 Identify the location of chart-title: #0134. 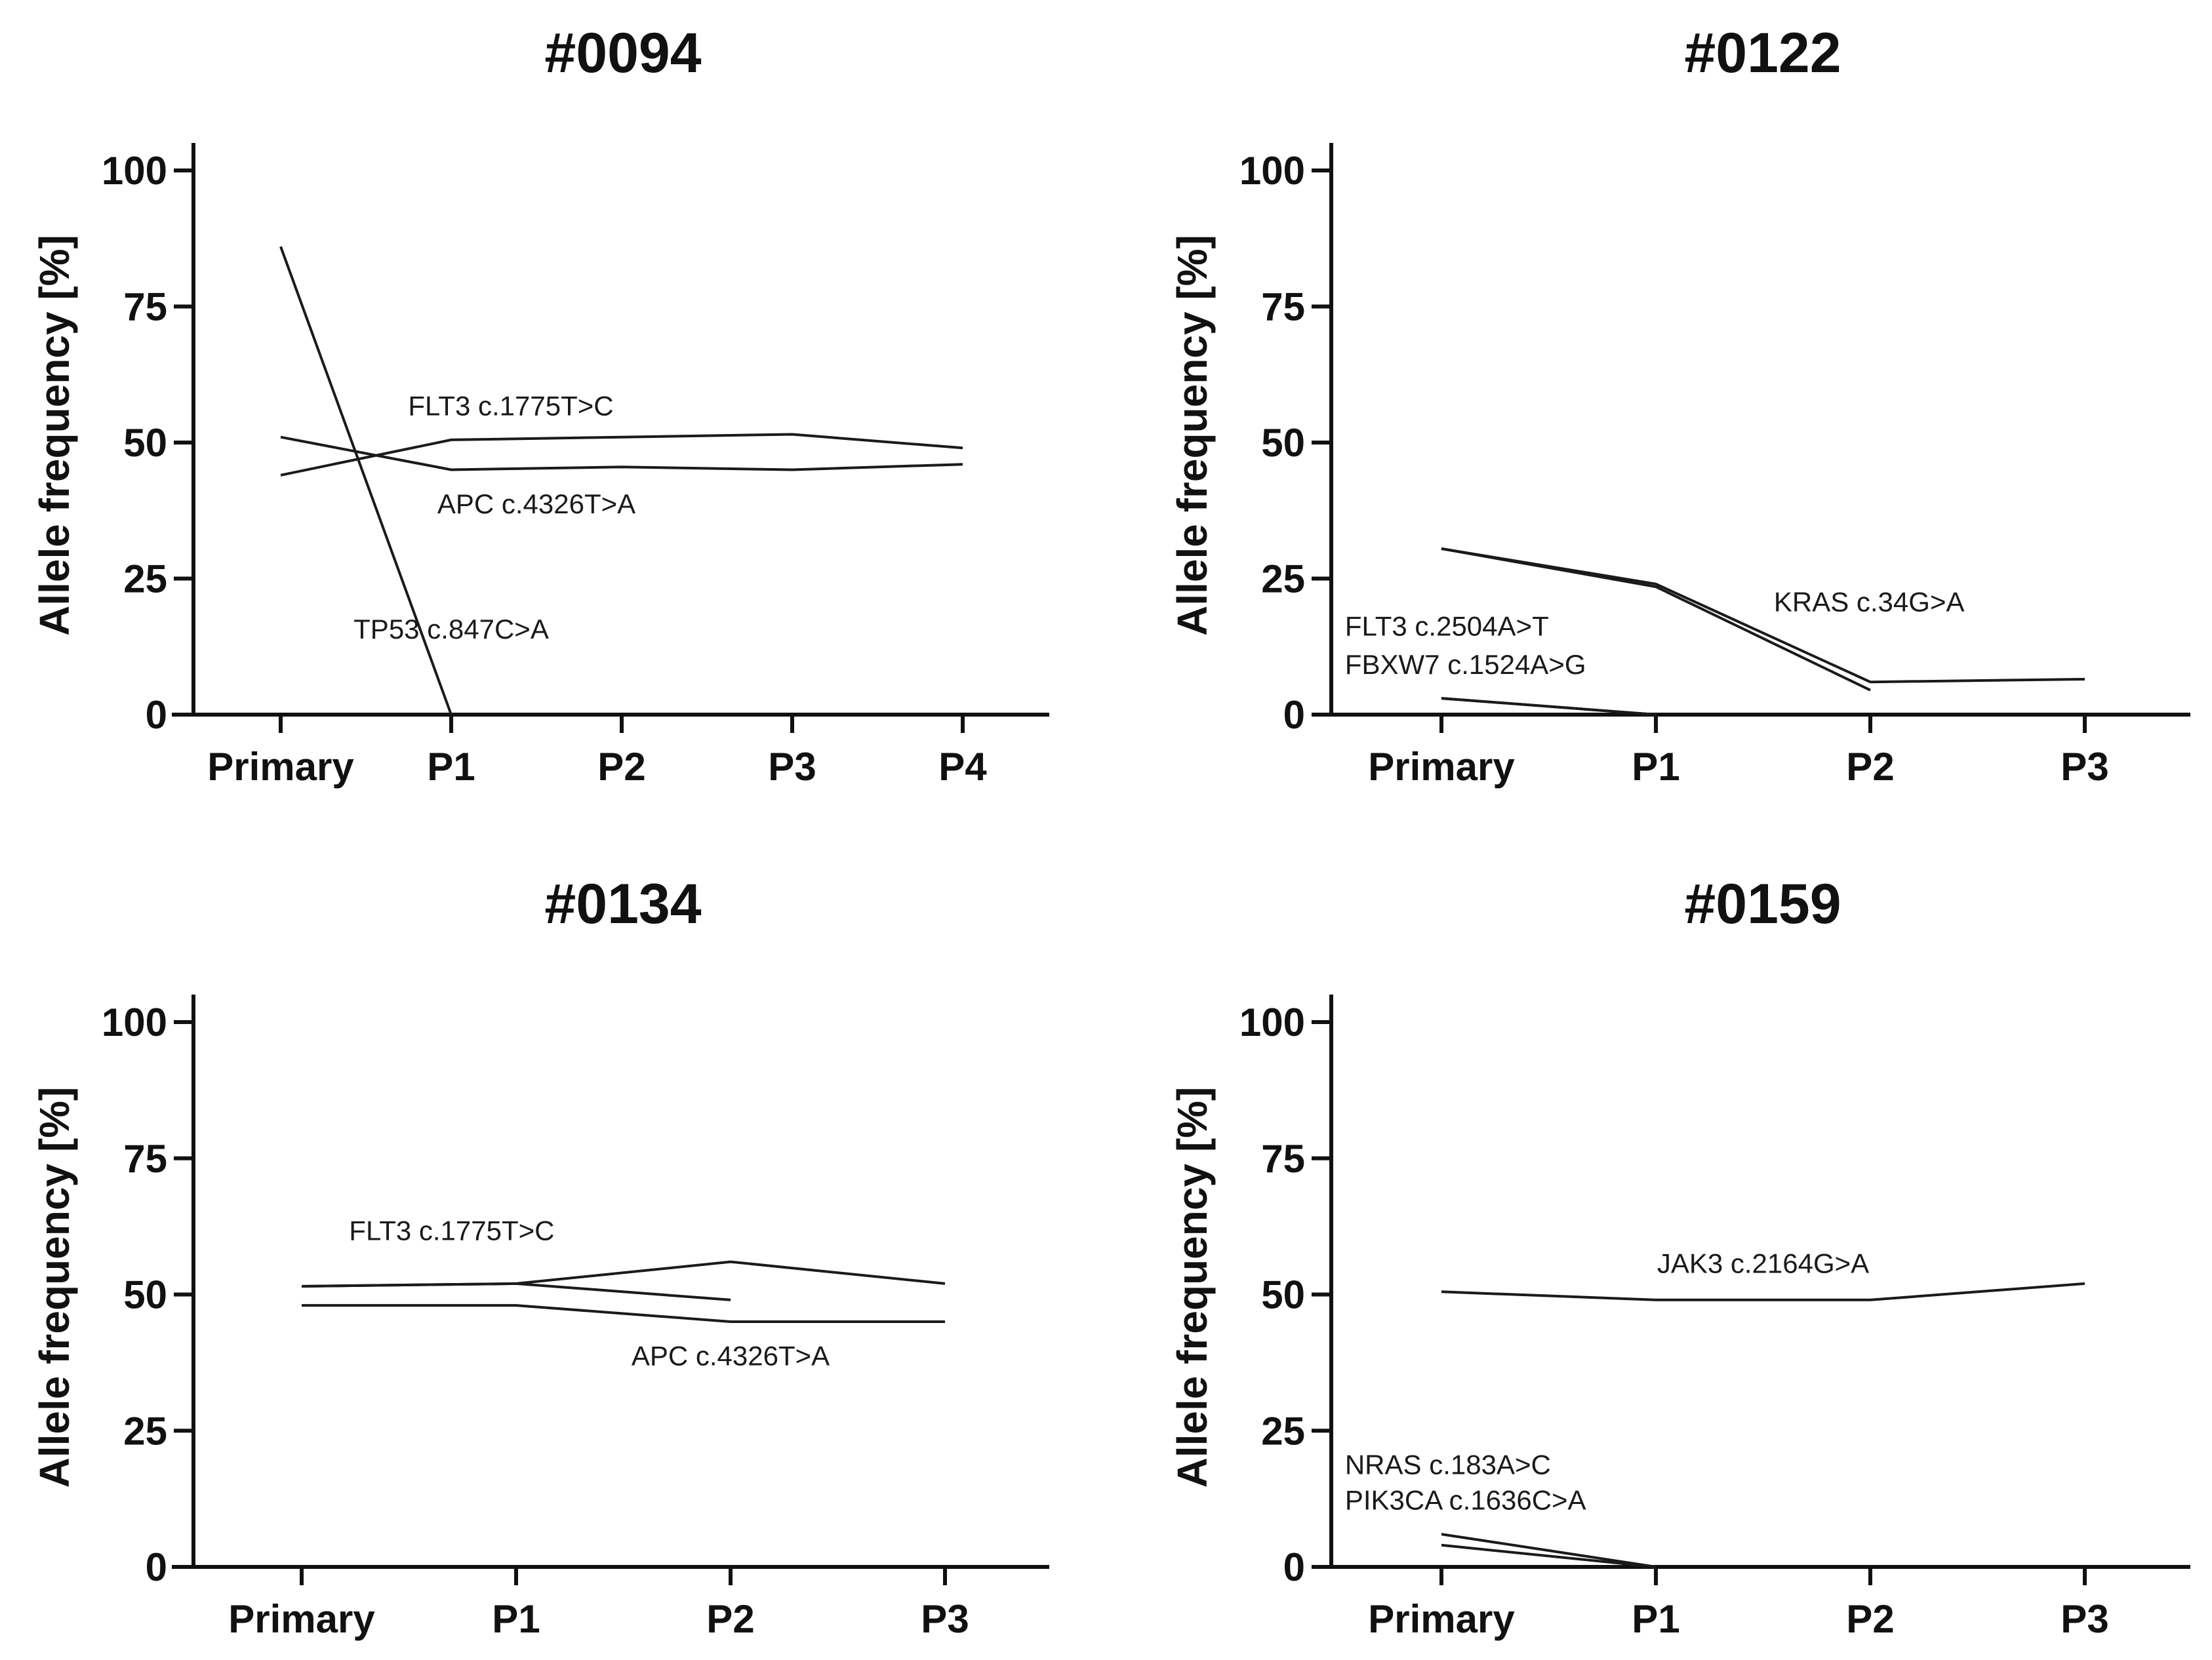
(623, 904).